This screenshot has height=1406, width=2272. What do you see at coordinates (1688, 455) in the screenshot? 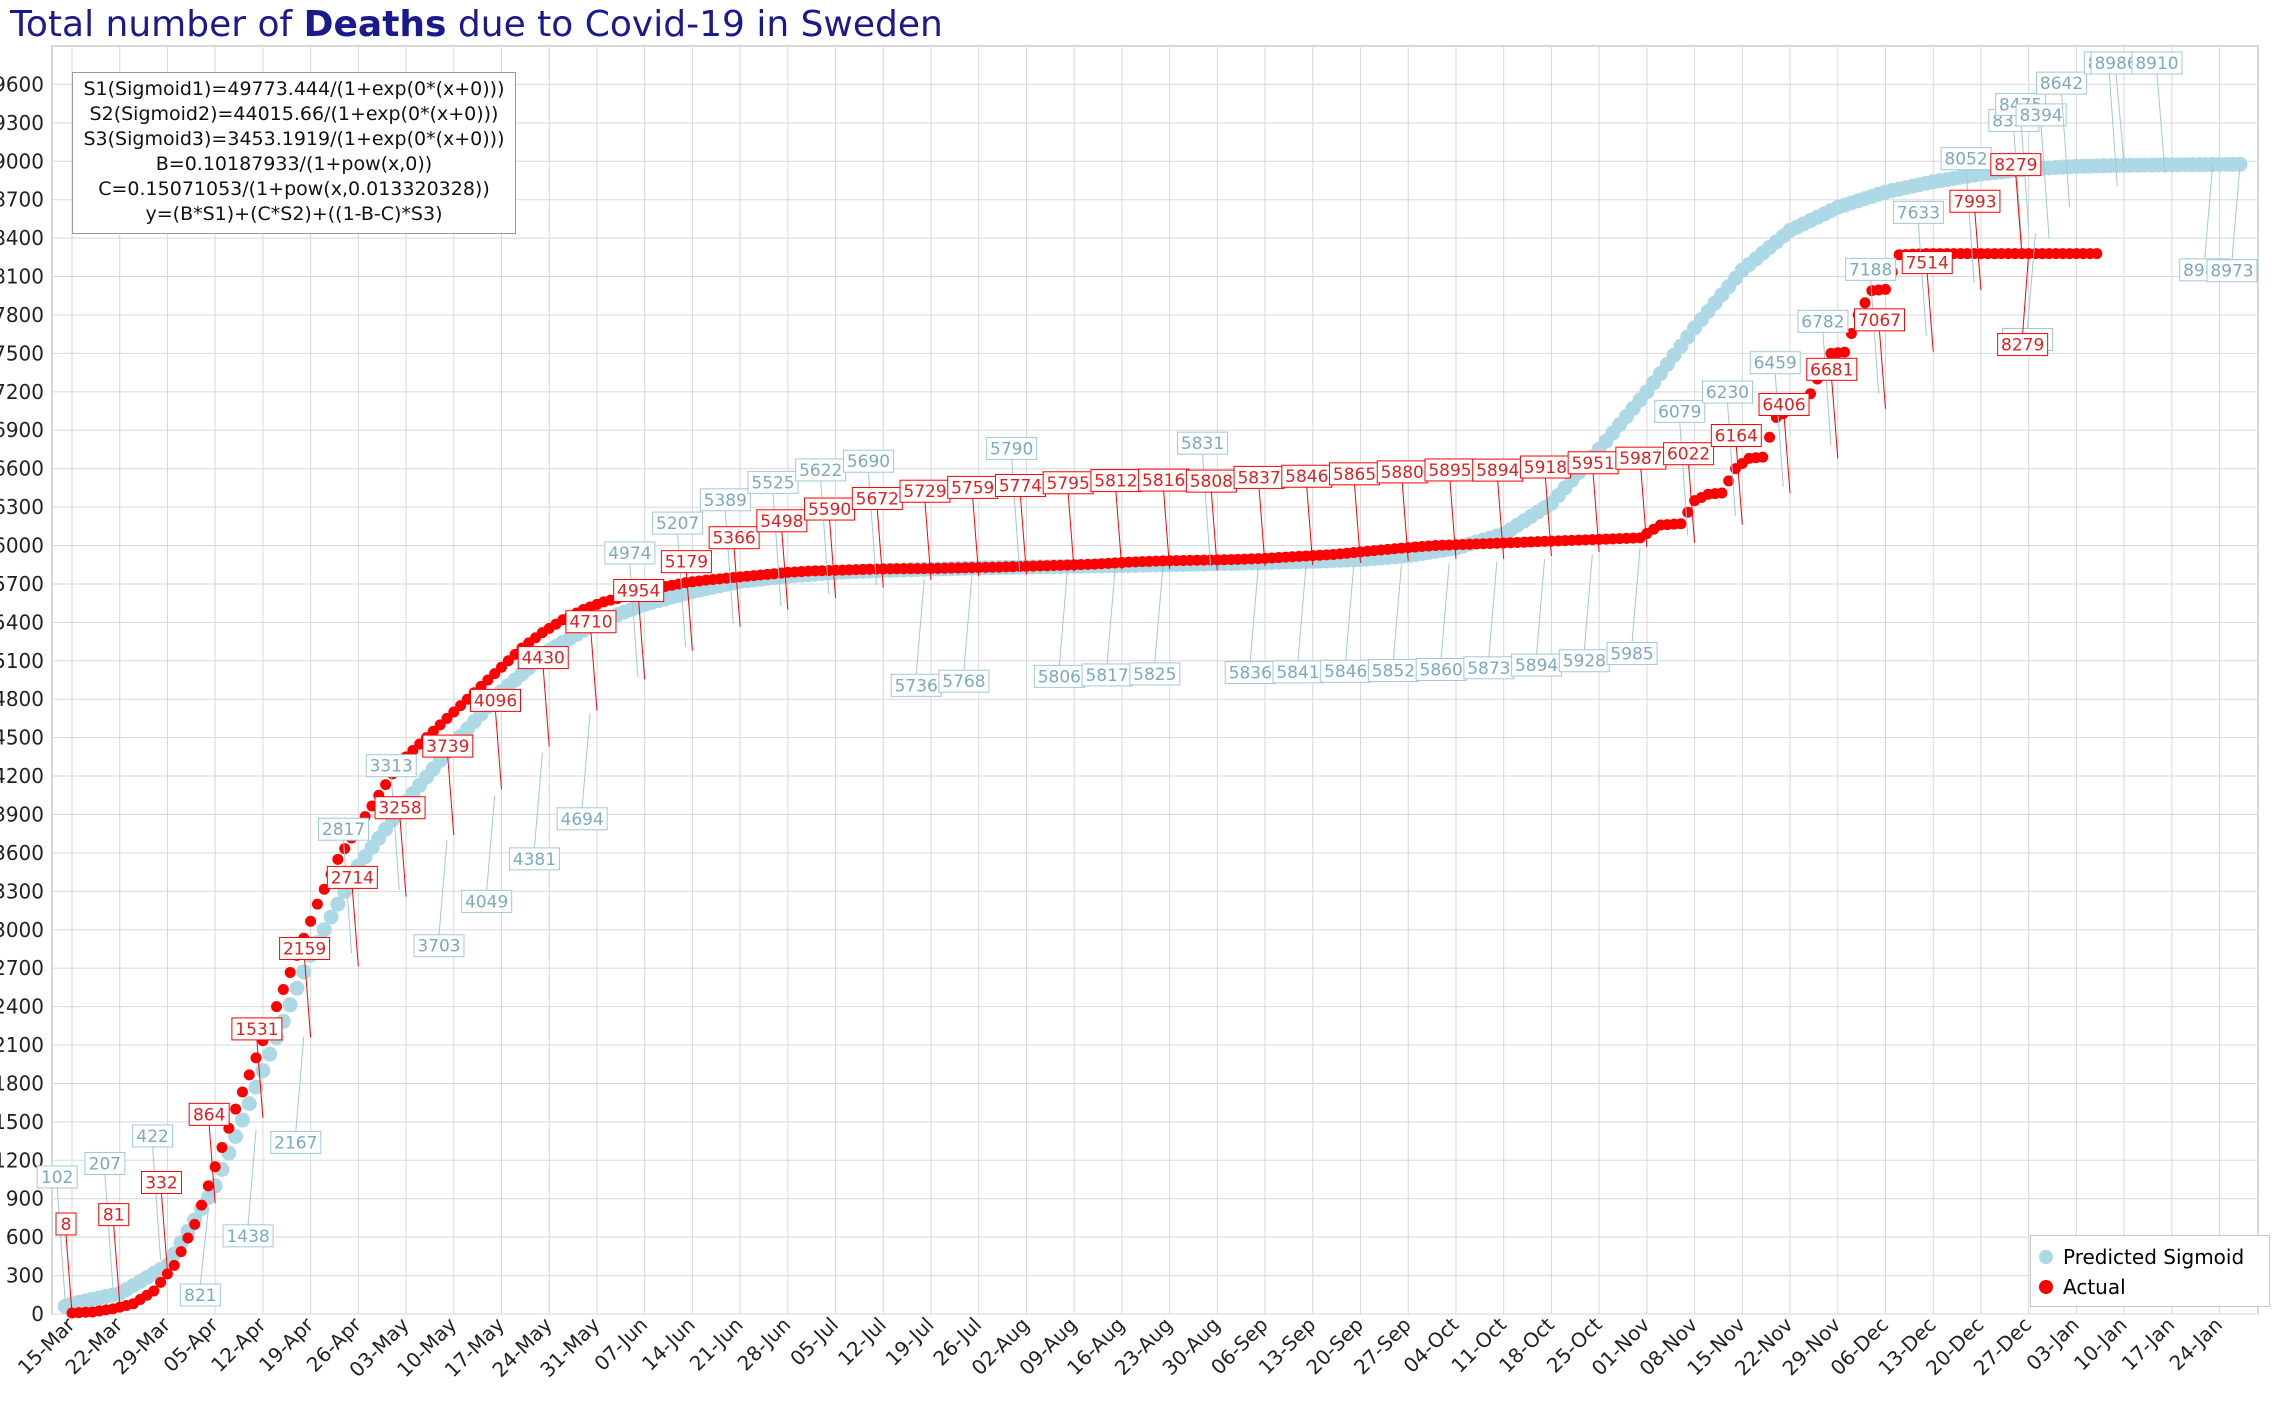
I see `data-label: 6022` at bounding box center [1688, 455].